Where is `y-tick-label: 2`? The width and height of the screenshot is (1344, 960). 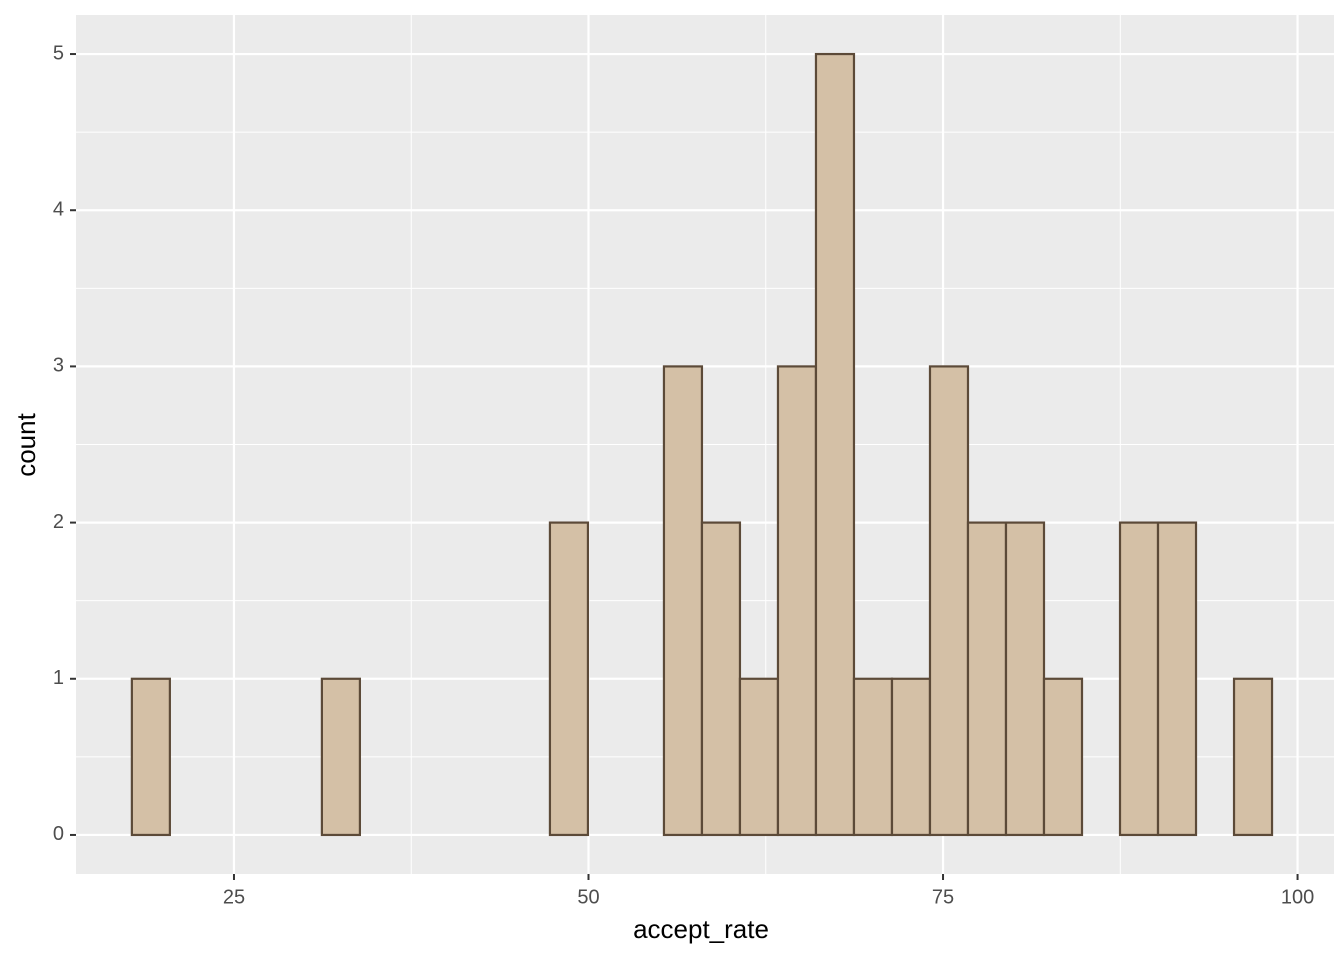 y-tick-label: 2 is located at coordinates (58, 522).